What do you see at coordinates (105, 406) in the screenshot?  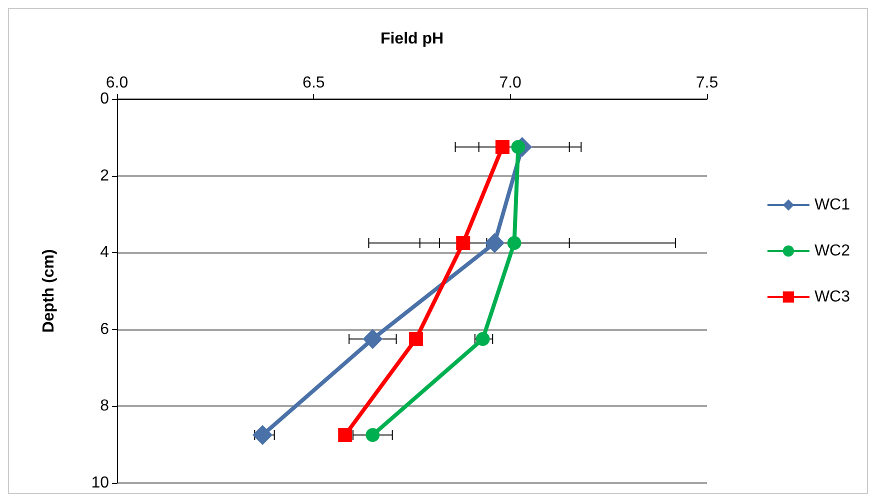 I see `y-tick-label: 8` at bounding box center [105, 406].